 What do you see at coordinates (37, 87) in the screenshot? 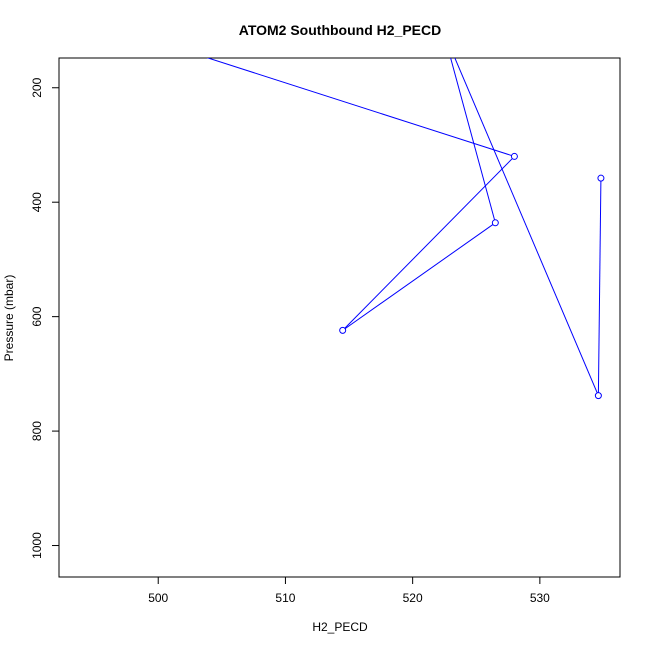
I see `y-tick-label: 200` at bounding box center [37, 87].